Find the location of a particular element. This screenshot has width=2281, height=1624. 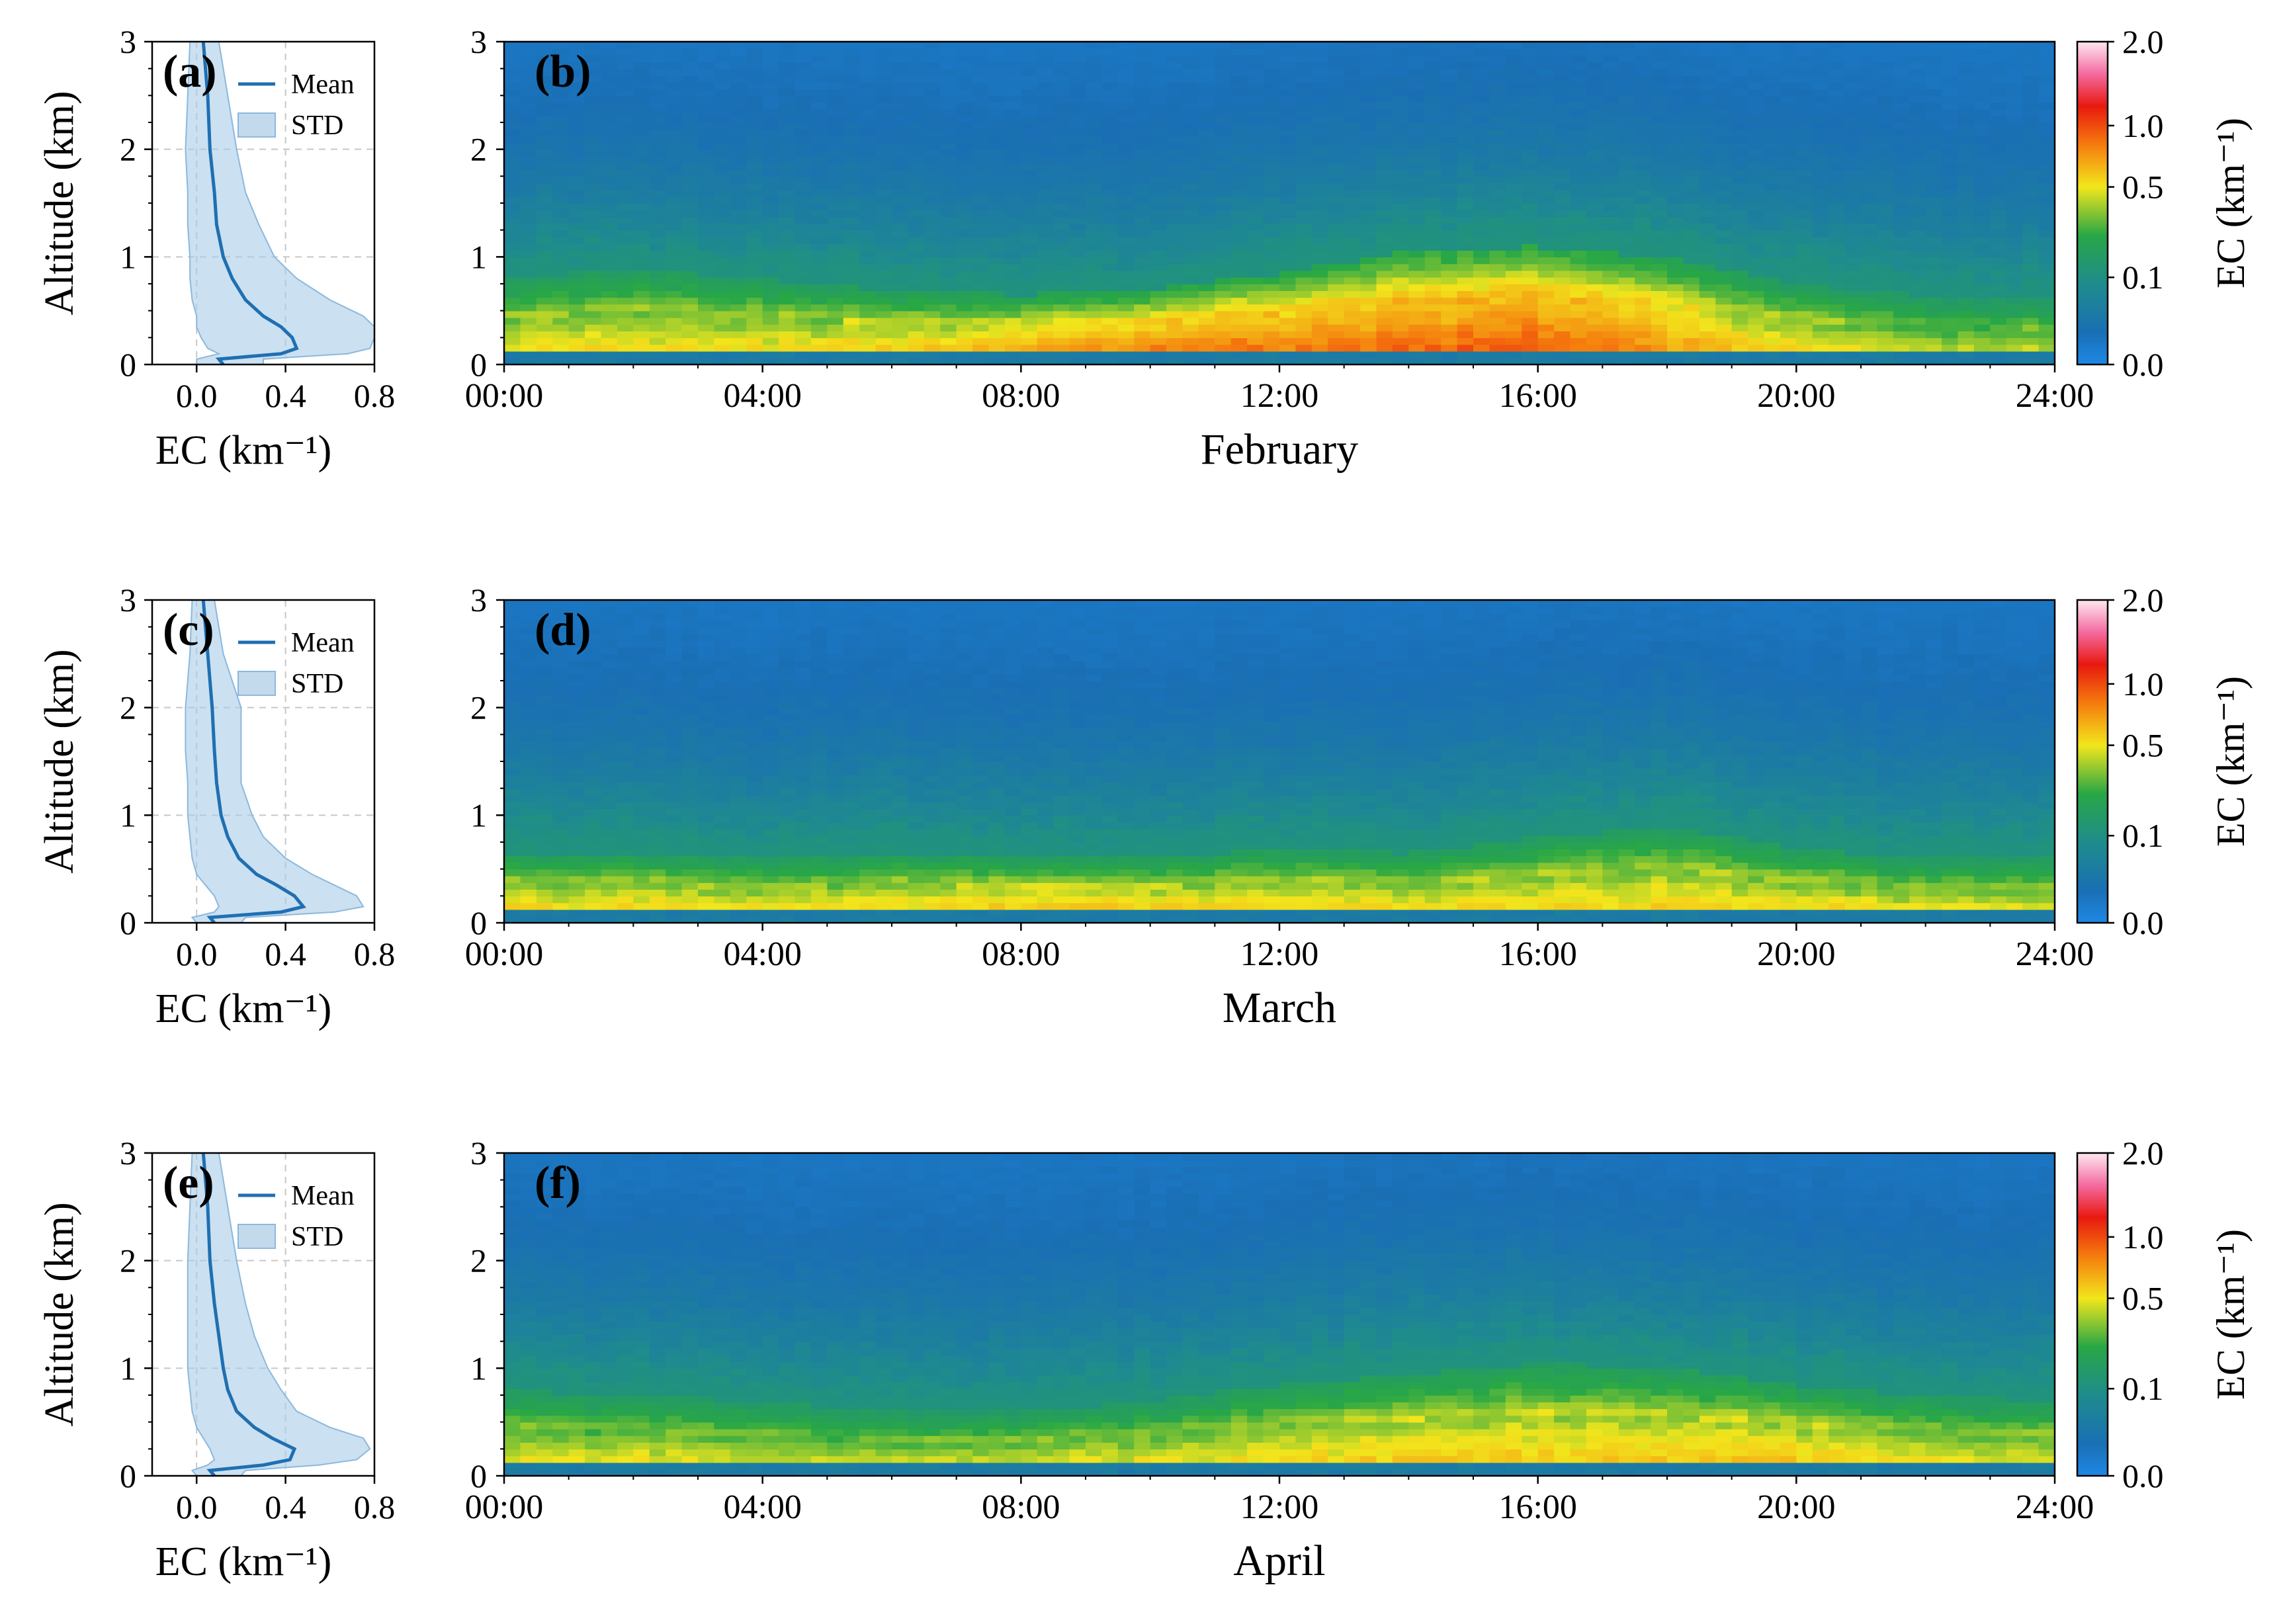

profile-xlabel: EC (km⁻¹) is located at coordinates (243, 450).